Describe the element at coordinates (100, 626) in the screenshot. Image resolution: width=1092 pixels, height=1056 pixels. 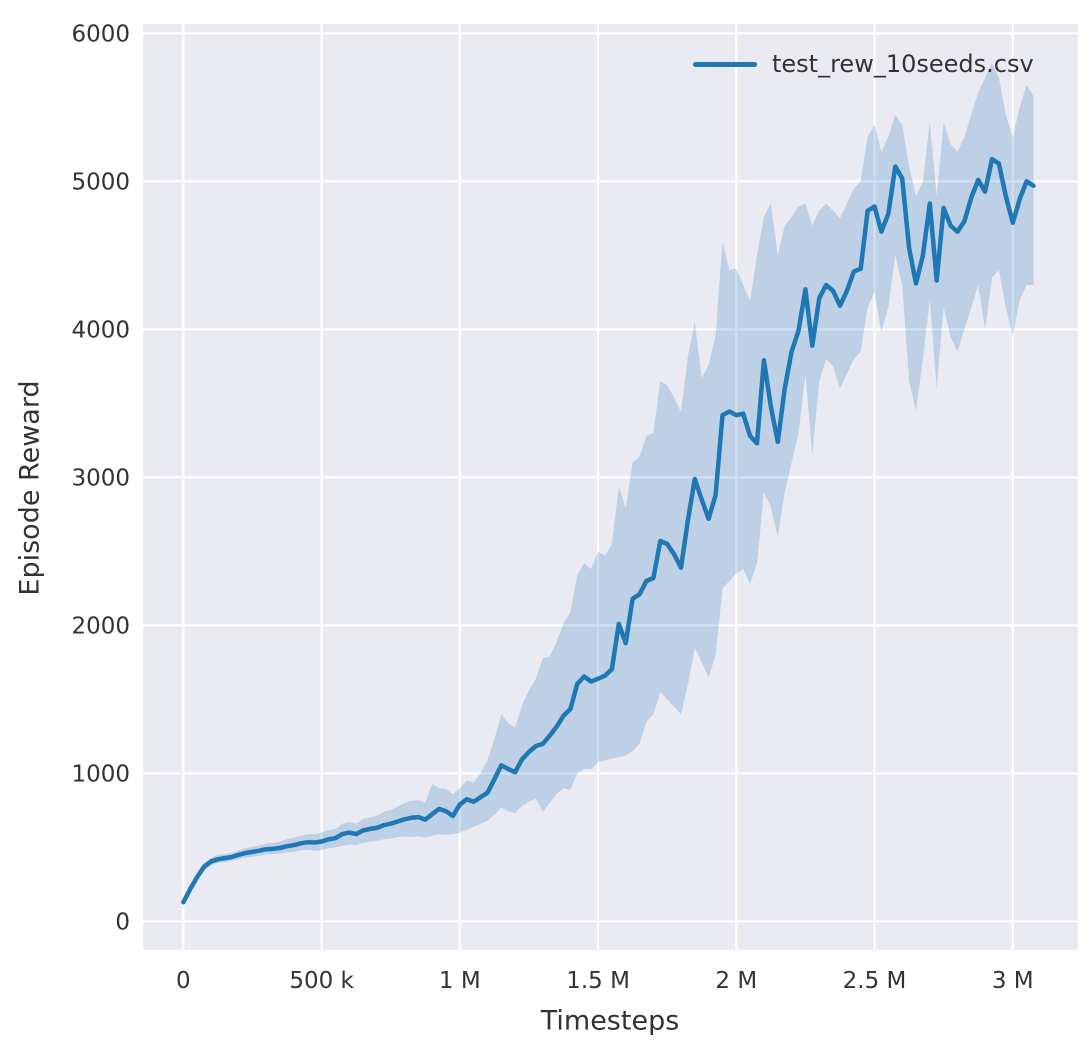
I see `y-tick-label: 2000` at that location.